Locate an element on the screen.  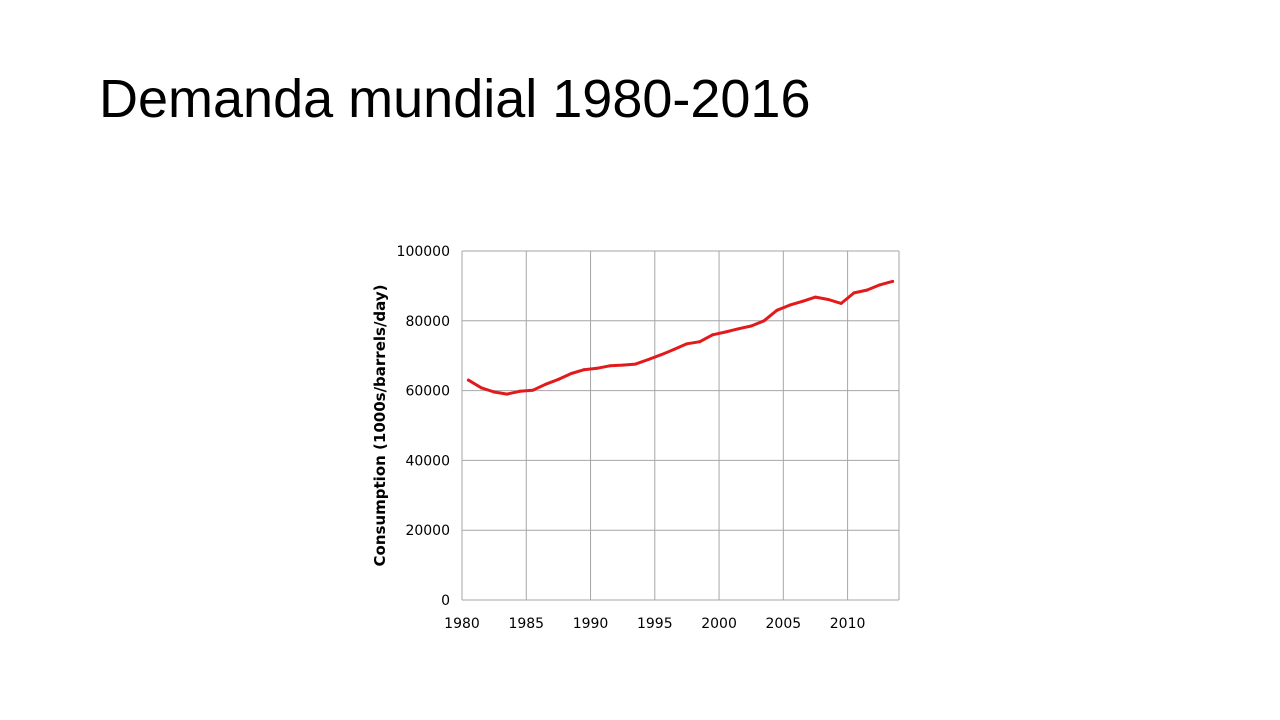
y-tick-label: 60000 is located at coordinates (427, 392).